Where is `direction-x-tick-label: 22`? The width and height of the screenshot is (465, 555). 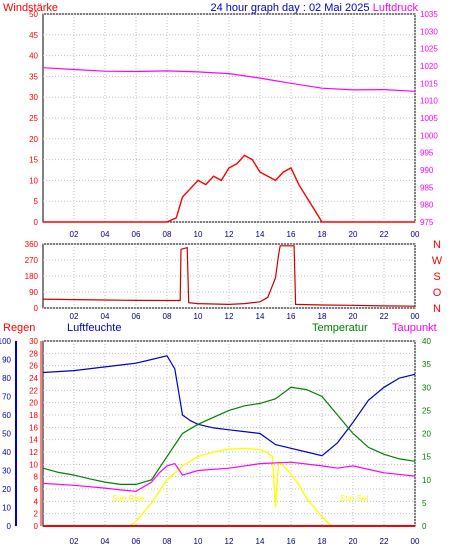 direction-x-tick-label: 22 is located at coordinates (384, 316).